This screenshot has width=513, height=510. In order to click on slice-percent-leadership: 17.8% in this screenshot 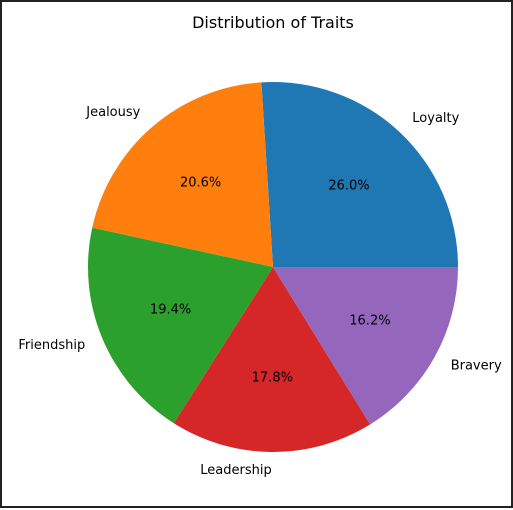, I will do `click(272, 378)`.